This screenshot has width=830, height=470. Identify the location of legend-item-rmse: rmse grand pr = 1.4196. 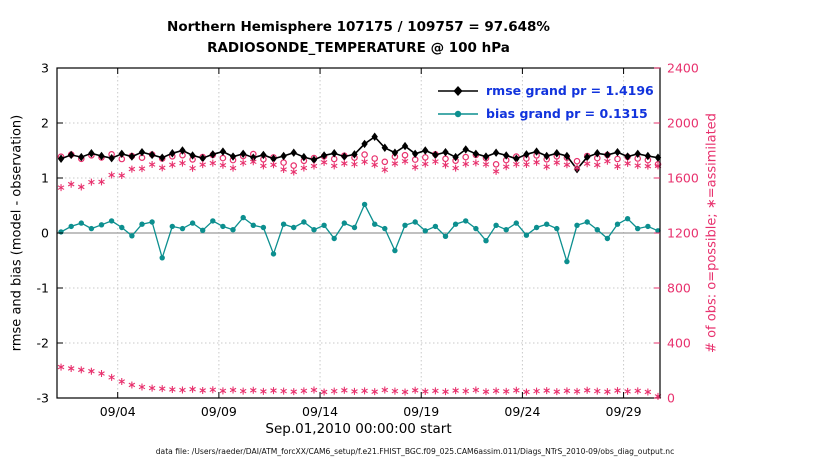
(546, 90).